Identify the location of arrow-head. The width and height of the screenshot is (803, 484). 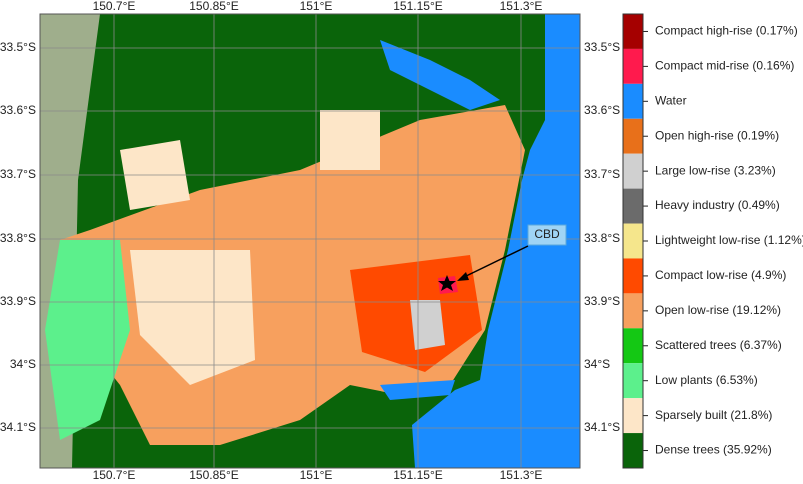
(463, 276).